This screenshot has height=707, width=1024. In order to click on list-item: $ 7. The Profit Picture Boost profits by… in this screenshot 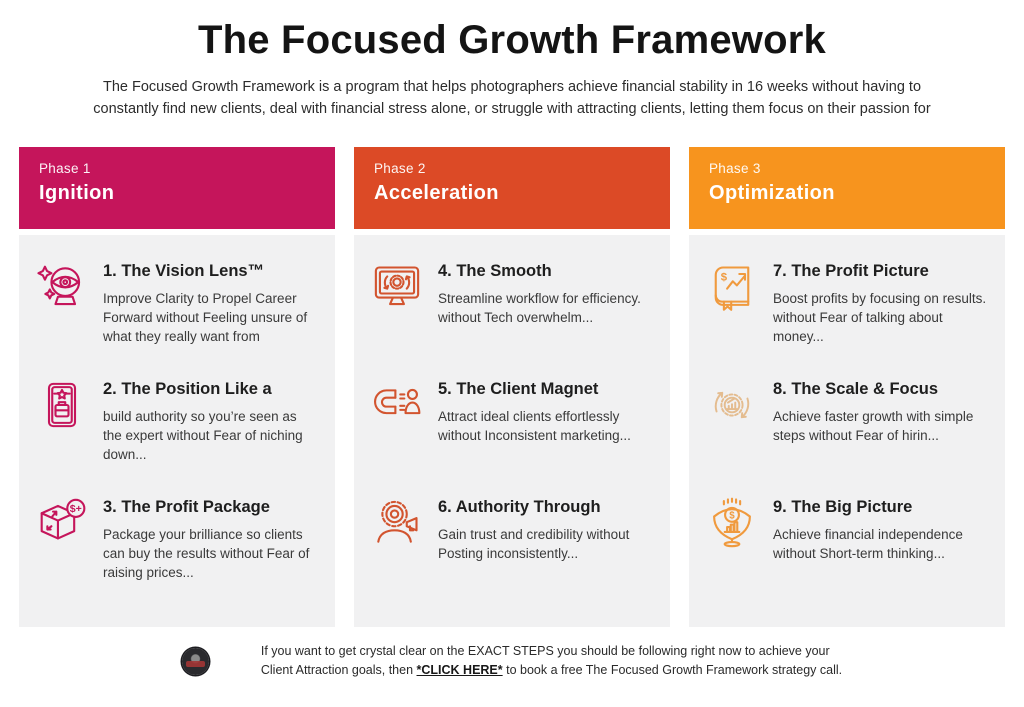, I will do `click(847, 318)`.